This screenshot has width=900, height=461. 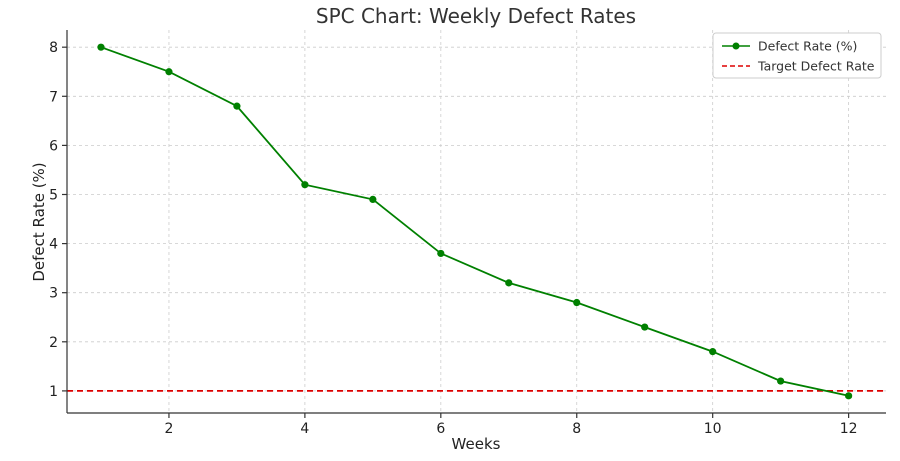 What do you see at coordinates (53, 392) in the screenshot?
I see `y-tick-label: 1` at bounding box center [53, 392].